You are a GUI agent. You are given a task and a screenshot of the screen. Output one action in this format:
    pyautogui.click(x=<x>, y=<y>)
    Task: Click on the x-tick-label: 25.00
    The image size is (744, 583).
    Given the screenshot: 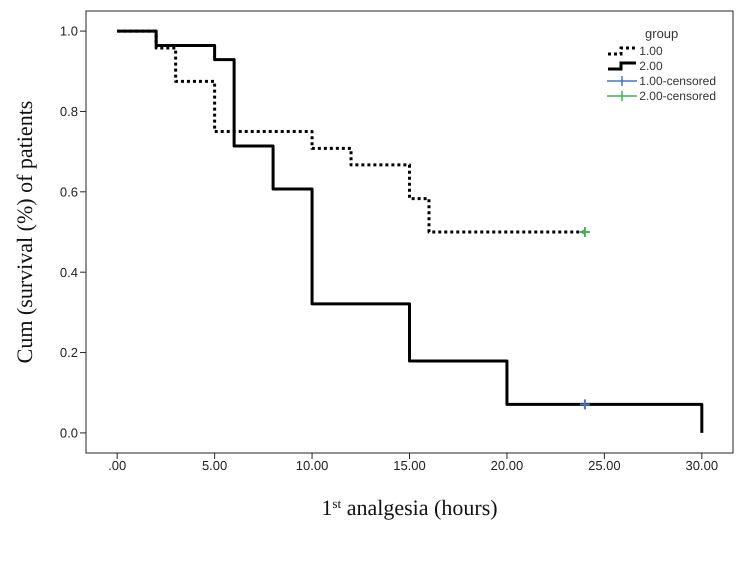 What is the action you would take?
    pyautogui.click(x=604, y=466)
    